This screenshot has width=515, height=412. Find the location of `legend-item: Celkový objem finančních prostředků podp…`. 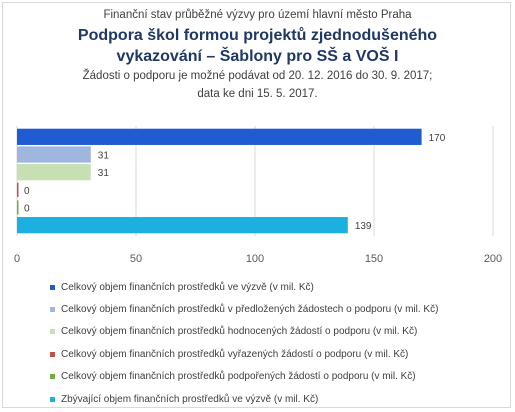

legend-item: Celkový objem finančních prostředků podp… is located at coordinates (280, 377).